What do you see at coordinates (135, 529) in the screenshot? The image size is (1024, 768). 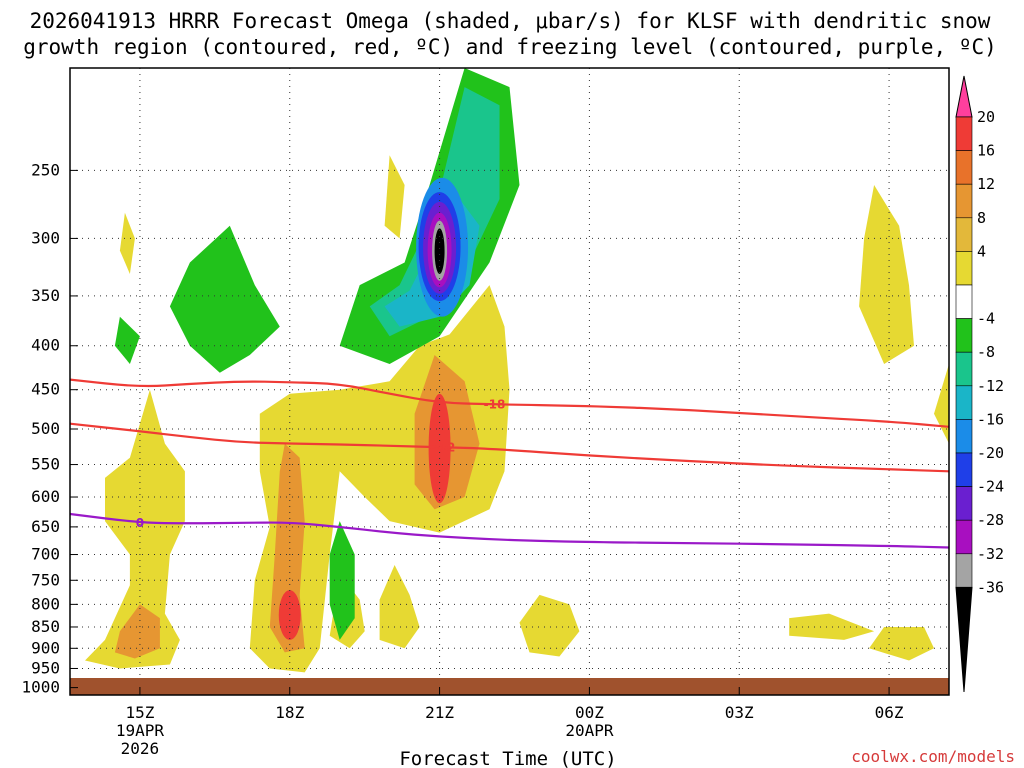 I see `sinking-yellow-15z` at bounding box center [135, 529].